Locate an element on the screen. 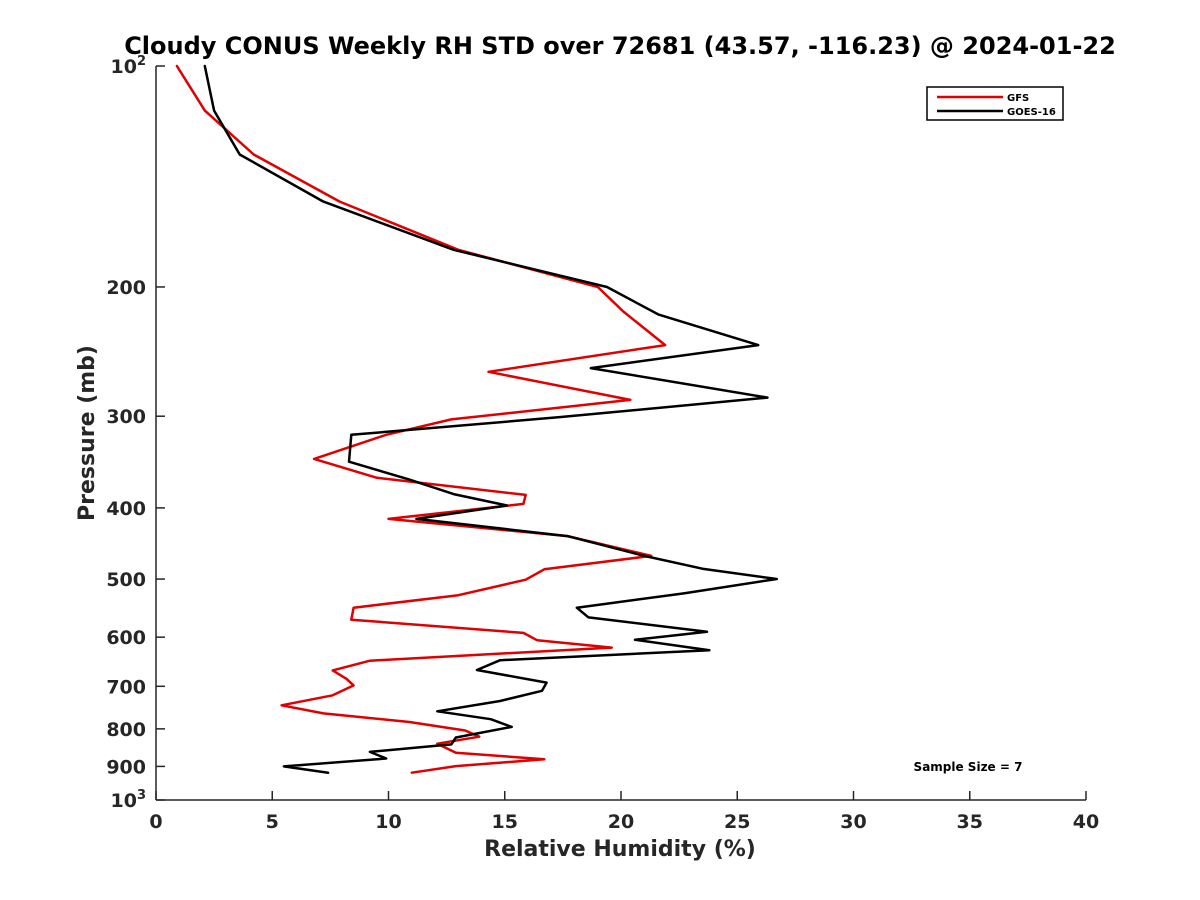  x-axis-label: Relative Humidity (%) is located at coordinates (620, 849).